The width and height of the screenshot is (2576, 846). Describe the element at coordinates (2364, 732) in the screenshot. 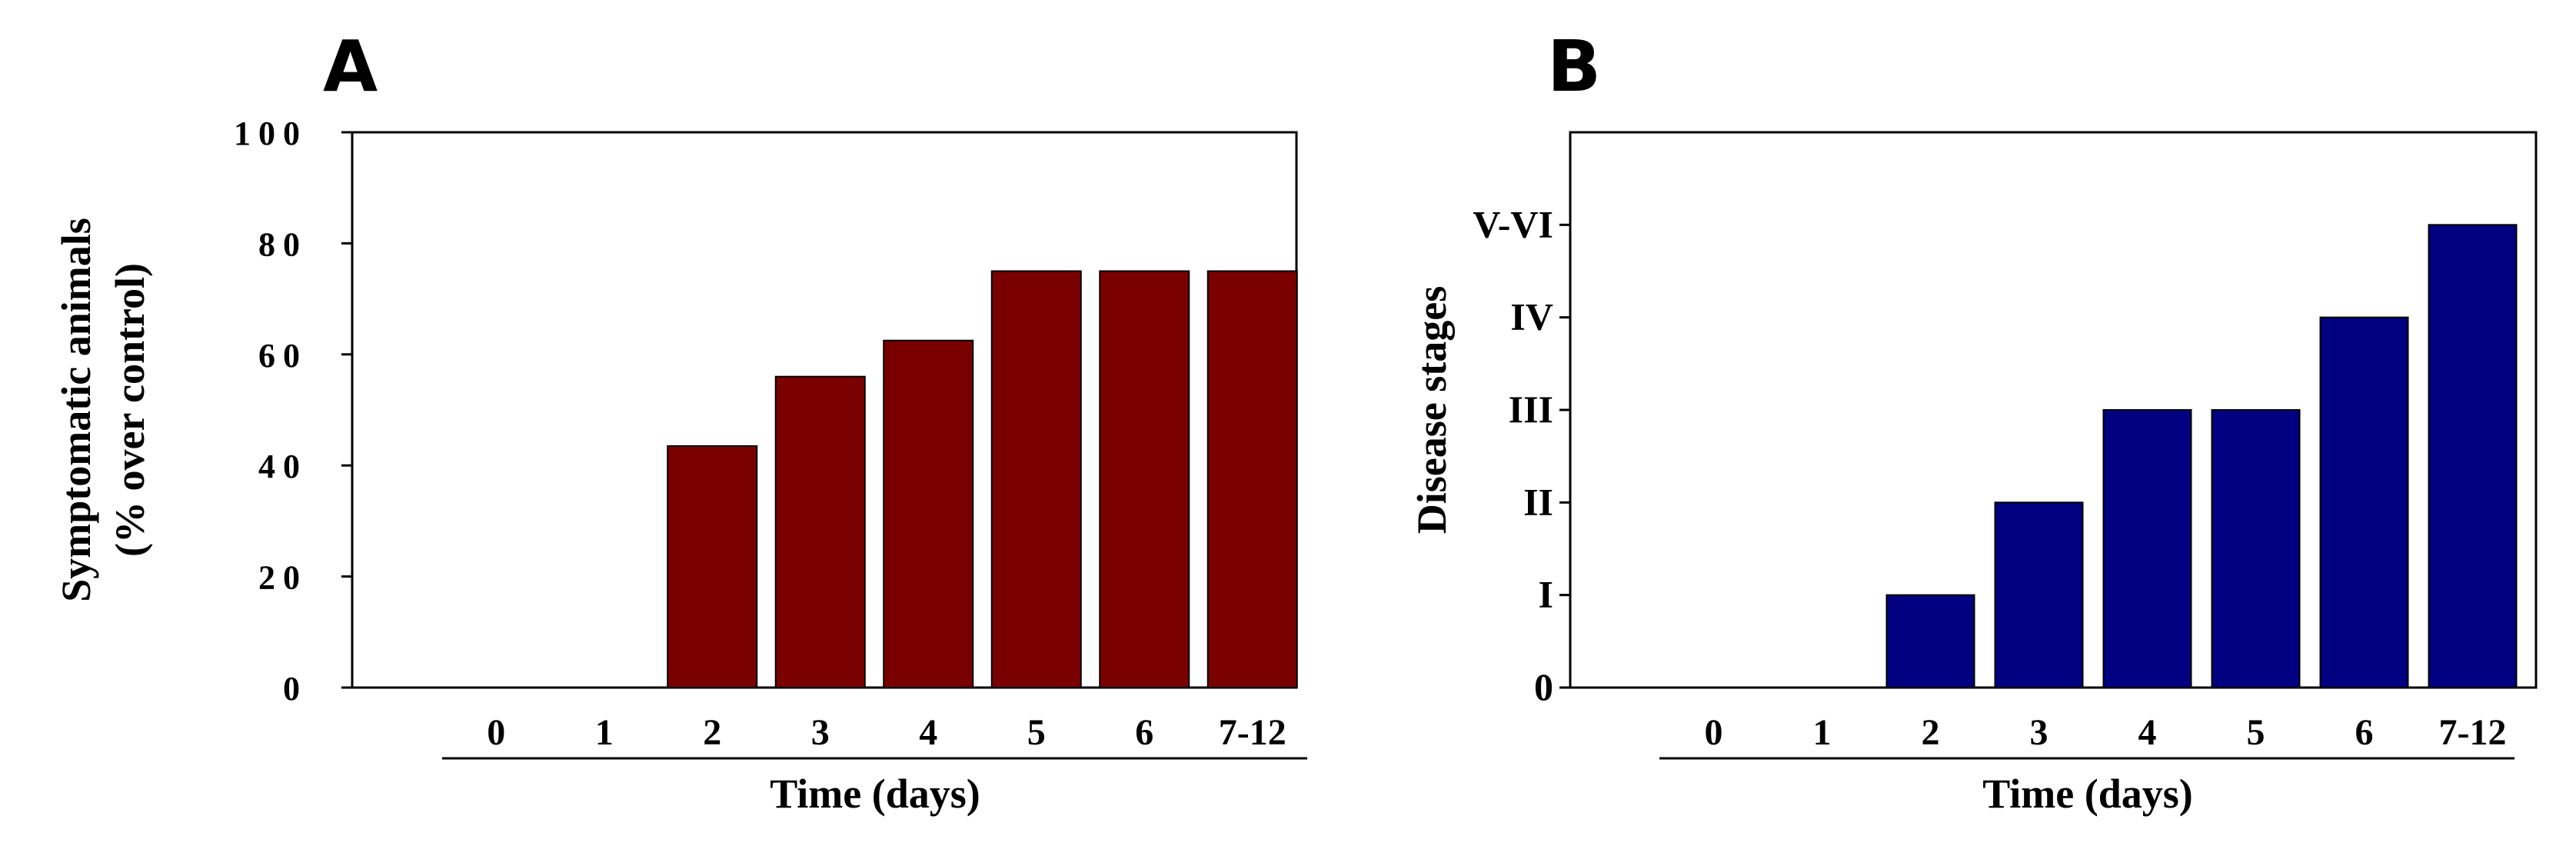

I see `panel-b-x-tick-label: 6` at that location.